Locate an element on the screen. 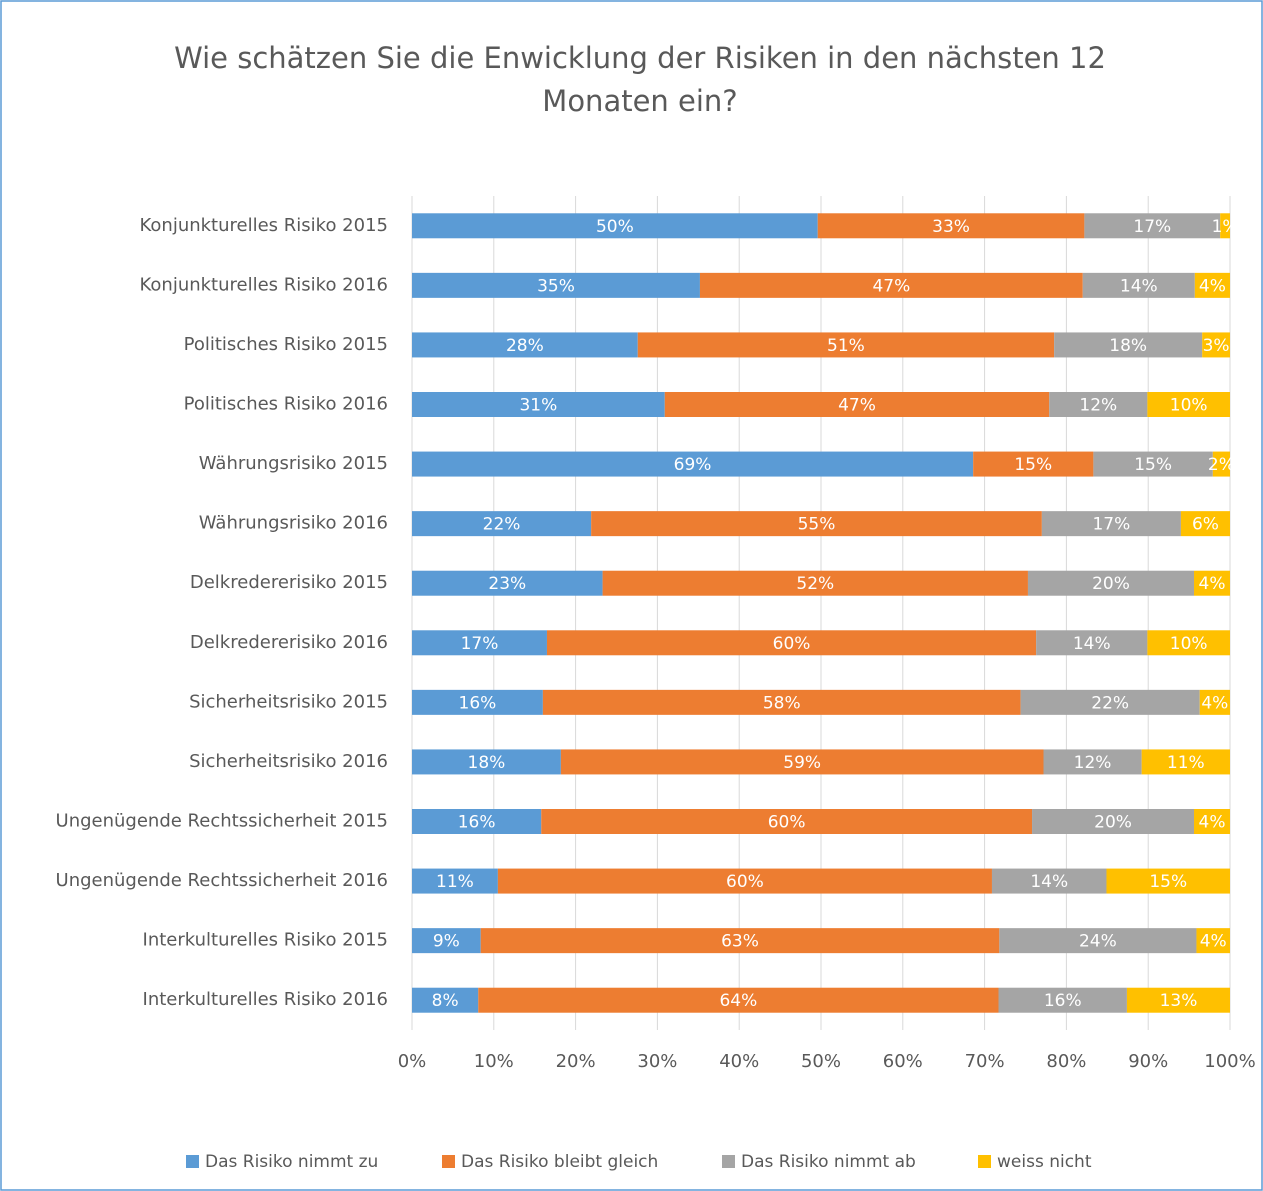  x-tick-label: 50% is located at coordinates (821, 1061).